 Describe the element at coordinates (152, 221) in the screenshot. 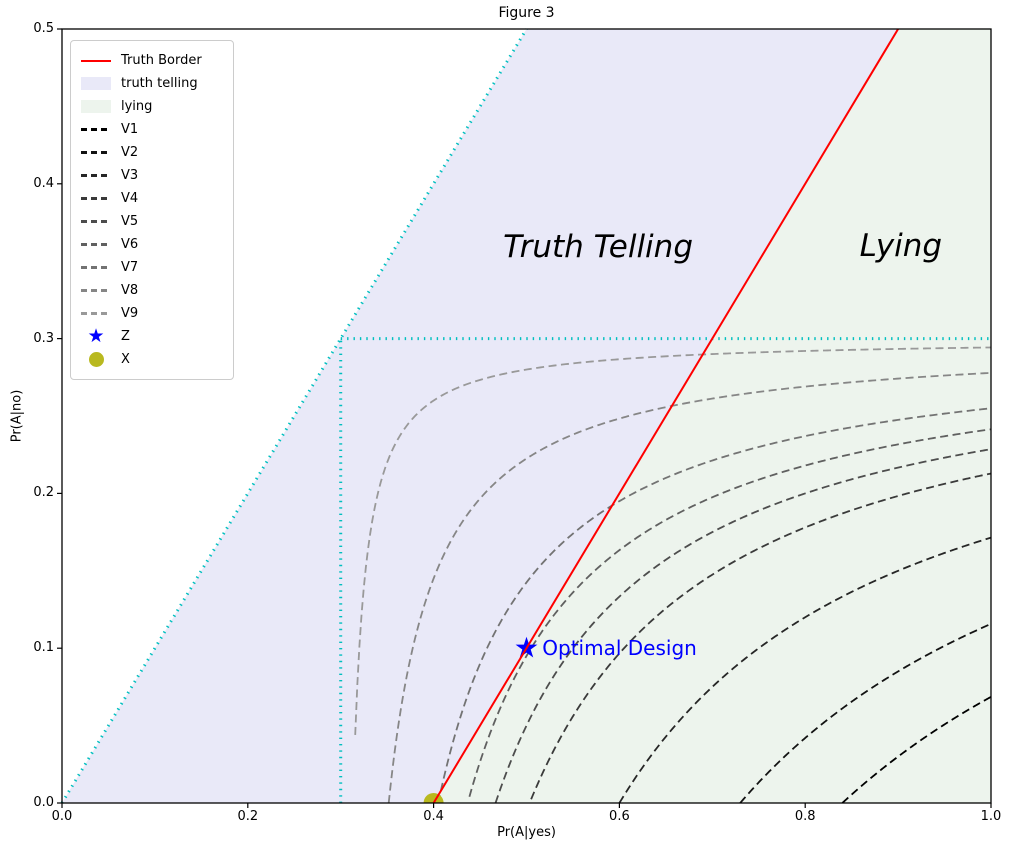

I see `legend-item-v5: V5` at that location.